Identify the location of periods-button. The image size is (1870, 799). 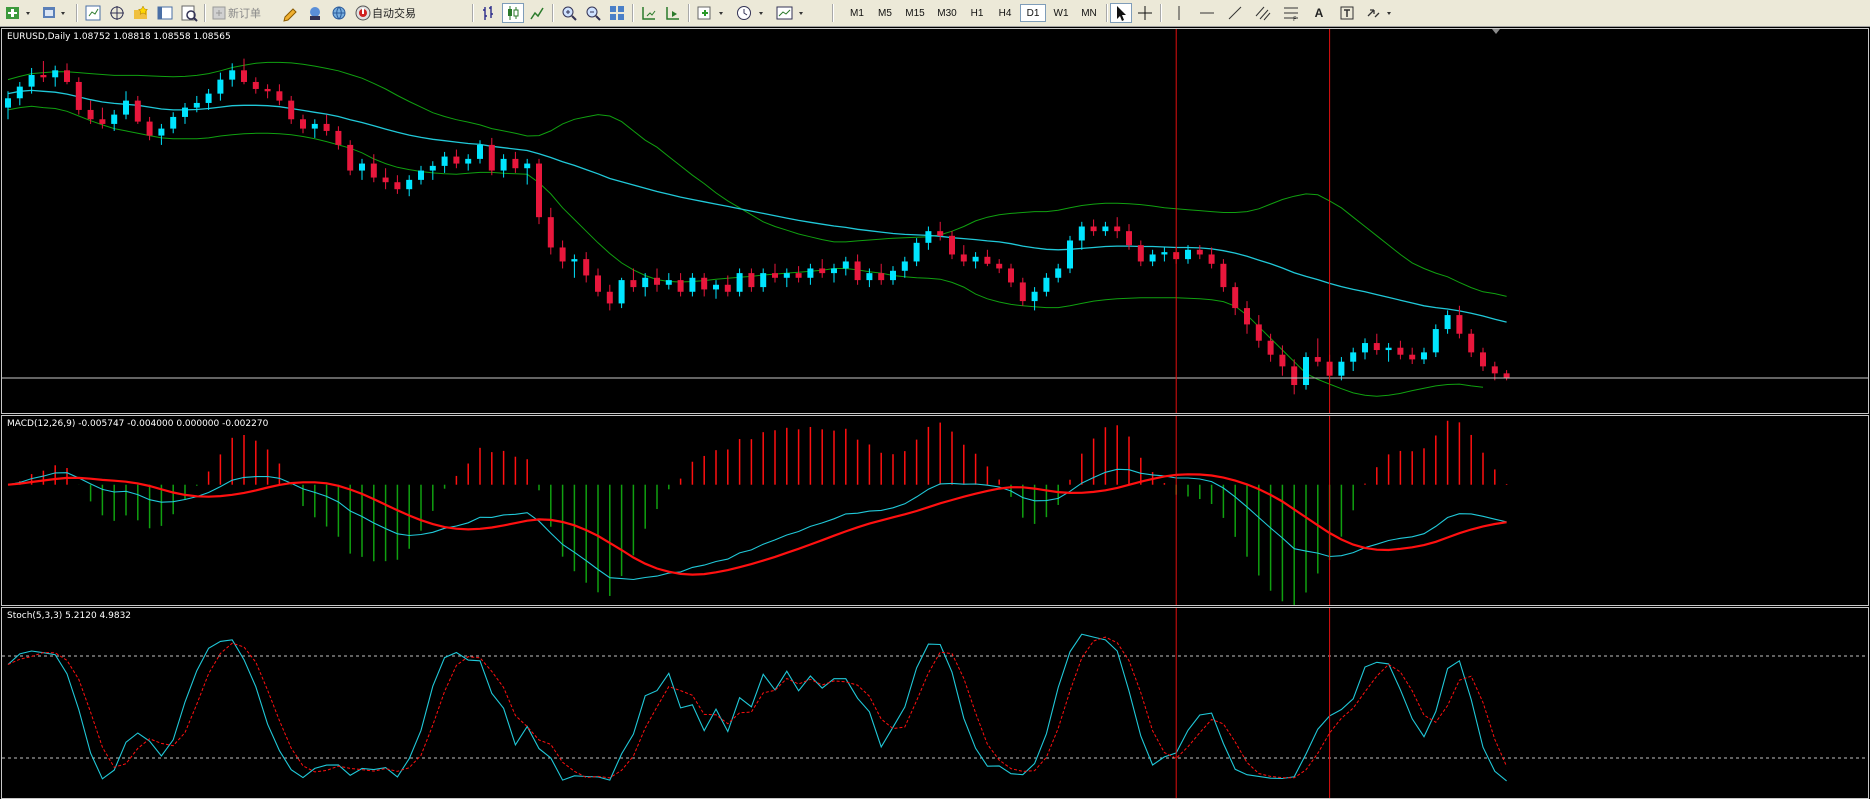
(752, 13).